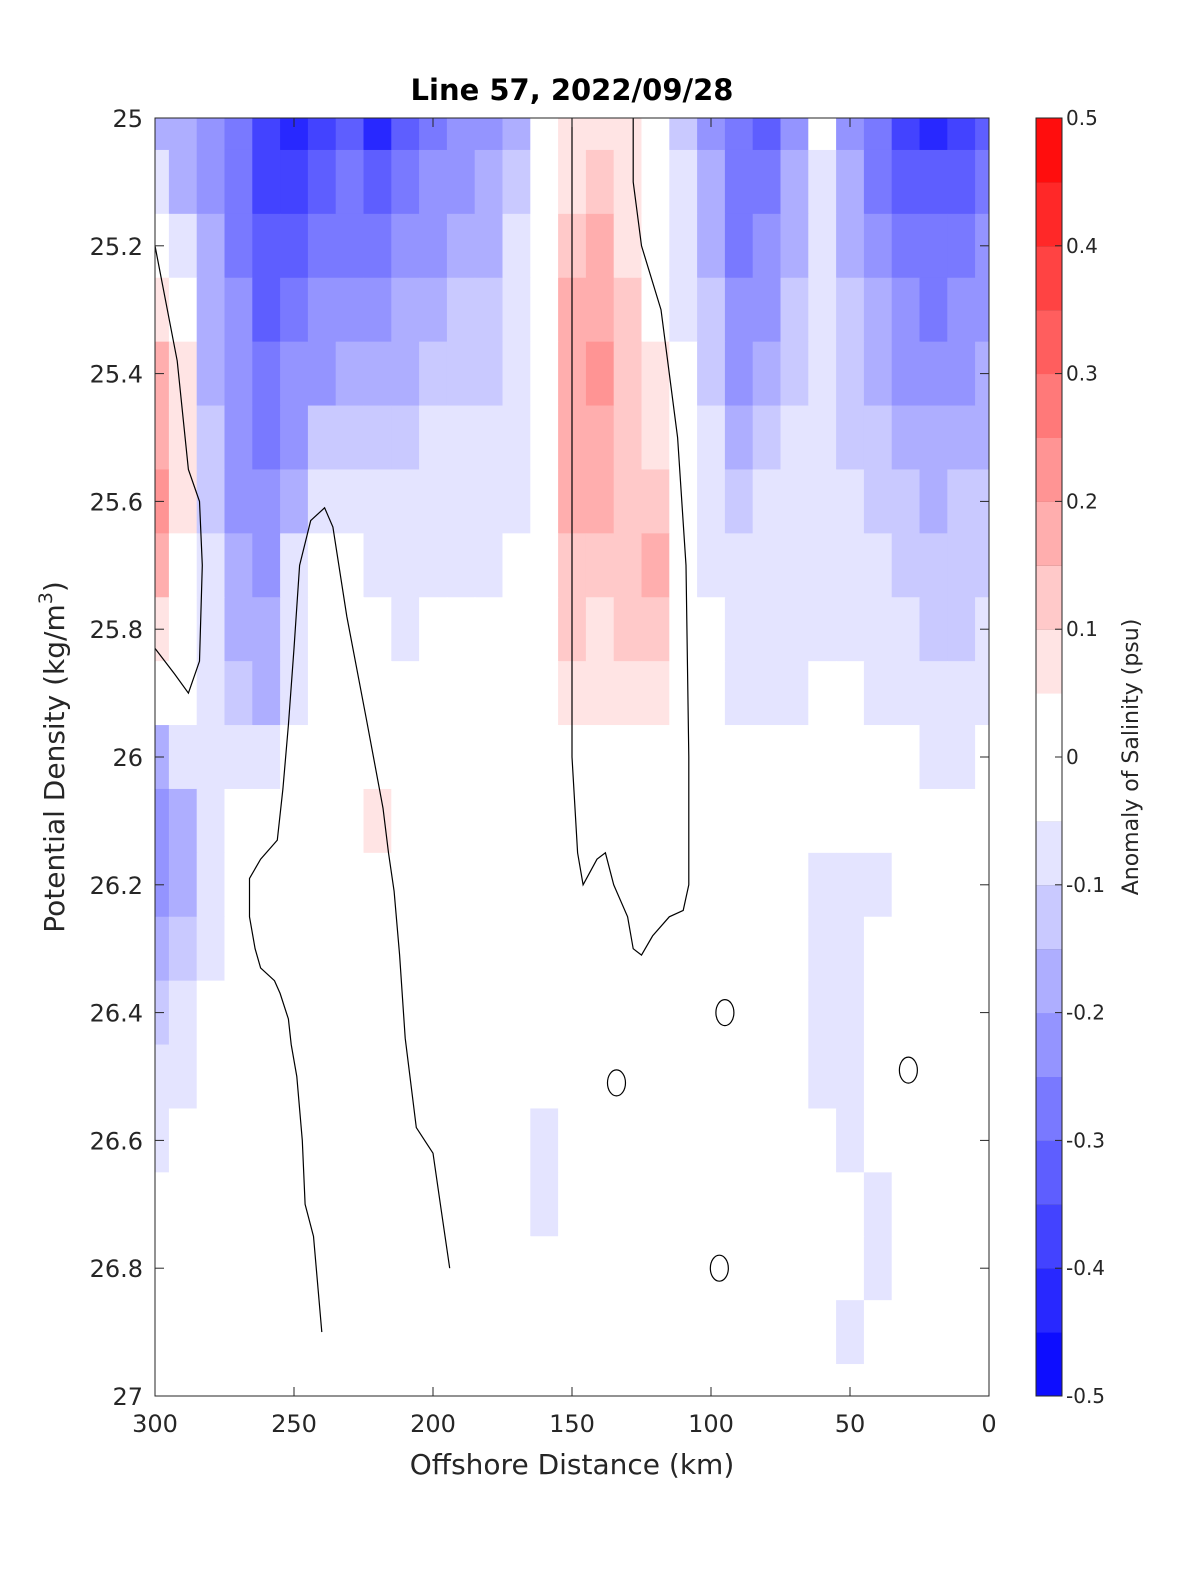  Describe the element at coordinates (53, 757) in the screenshot. I see `y-axis-title: Potential Density (kg/m3)` at that location.